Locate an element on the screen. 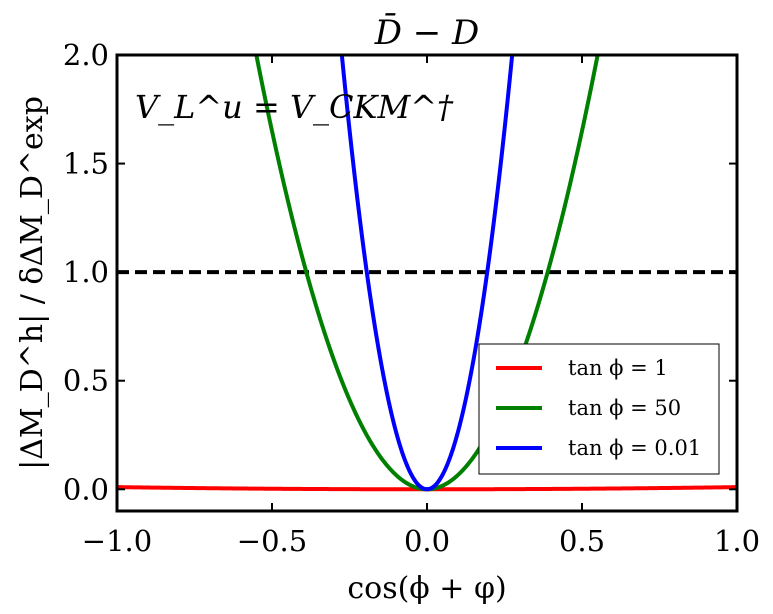  x-tick-label: −0.5 is located at coordinates (272, 541).